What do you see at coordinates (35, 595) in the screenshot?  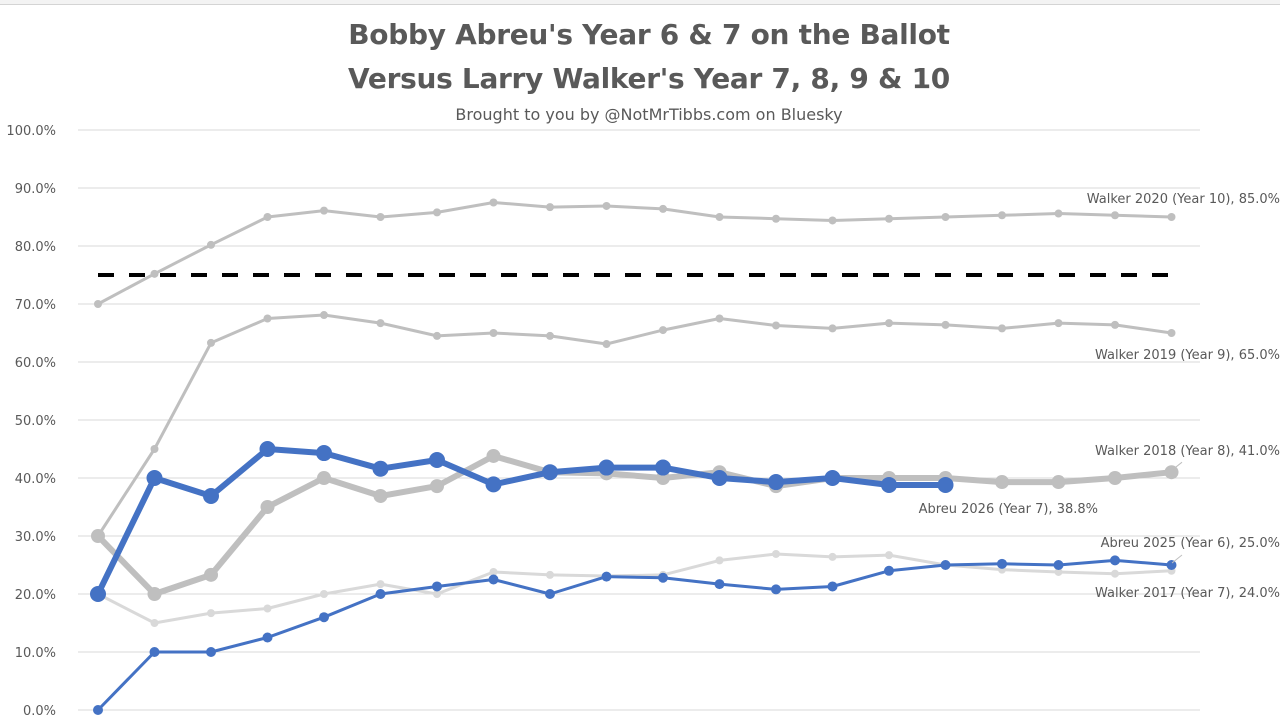 I see `y-tick-label: 20.0%` at bounding box center [35, 595].